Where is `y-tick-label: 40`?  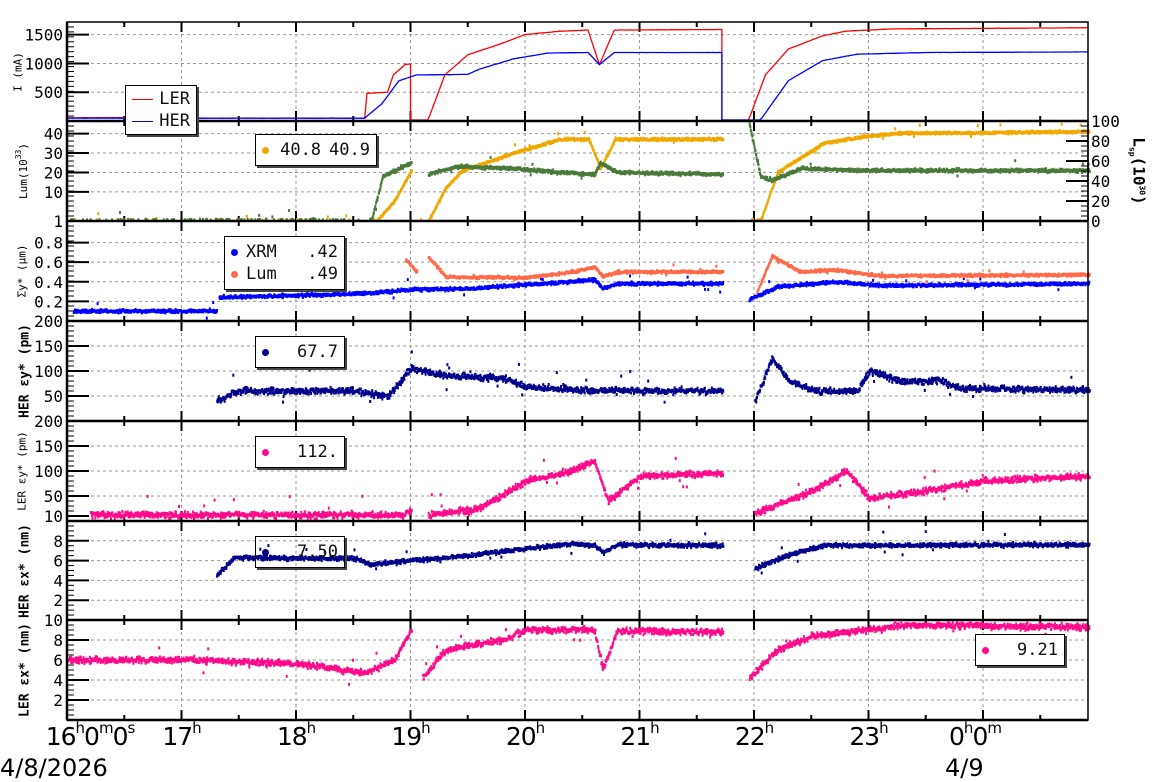 y-tick-label: 40 is located at coordinates (53, 134).